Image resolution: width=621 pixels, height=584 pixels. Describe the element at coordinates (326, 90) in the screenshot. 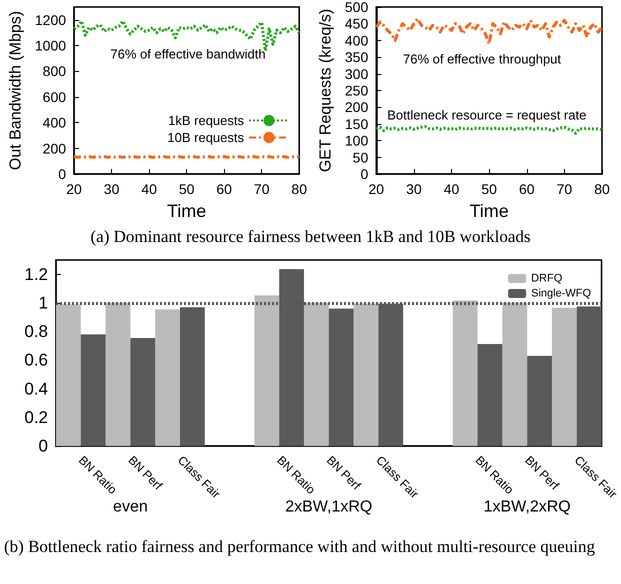

I see `y-axis-title: GET Requests (kreq/s)` at that location.